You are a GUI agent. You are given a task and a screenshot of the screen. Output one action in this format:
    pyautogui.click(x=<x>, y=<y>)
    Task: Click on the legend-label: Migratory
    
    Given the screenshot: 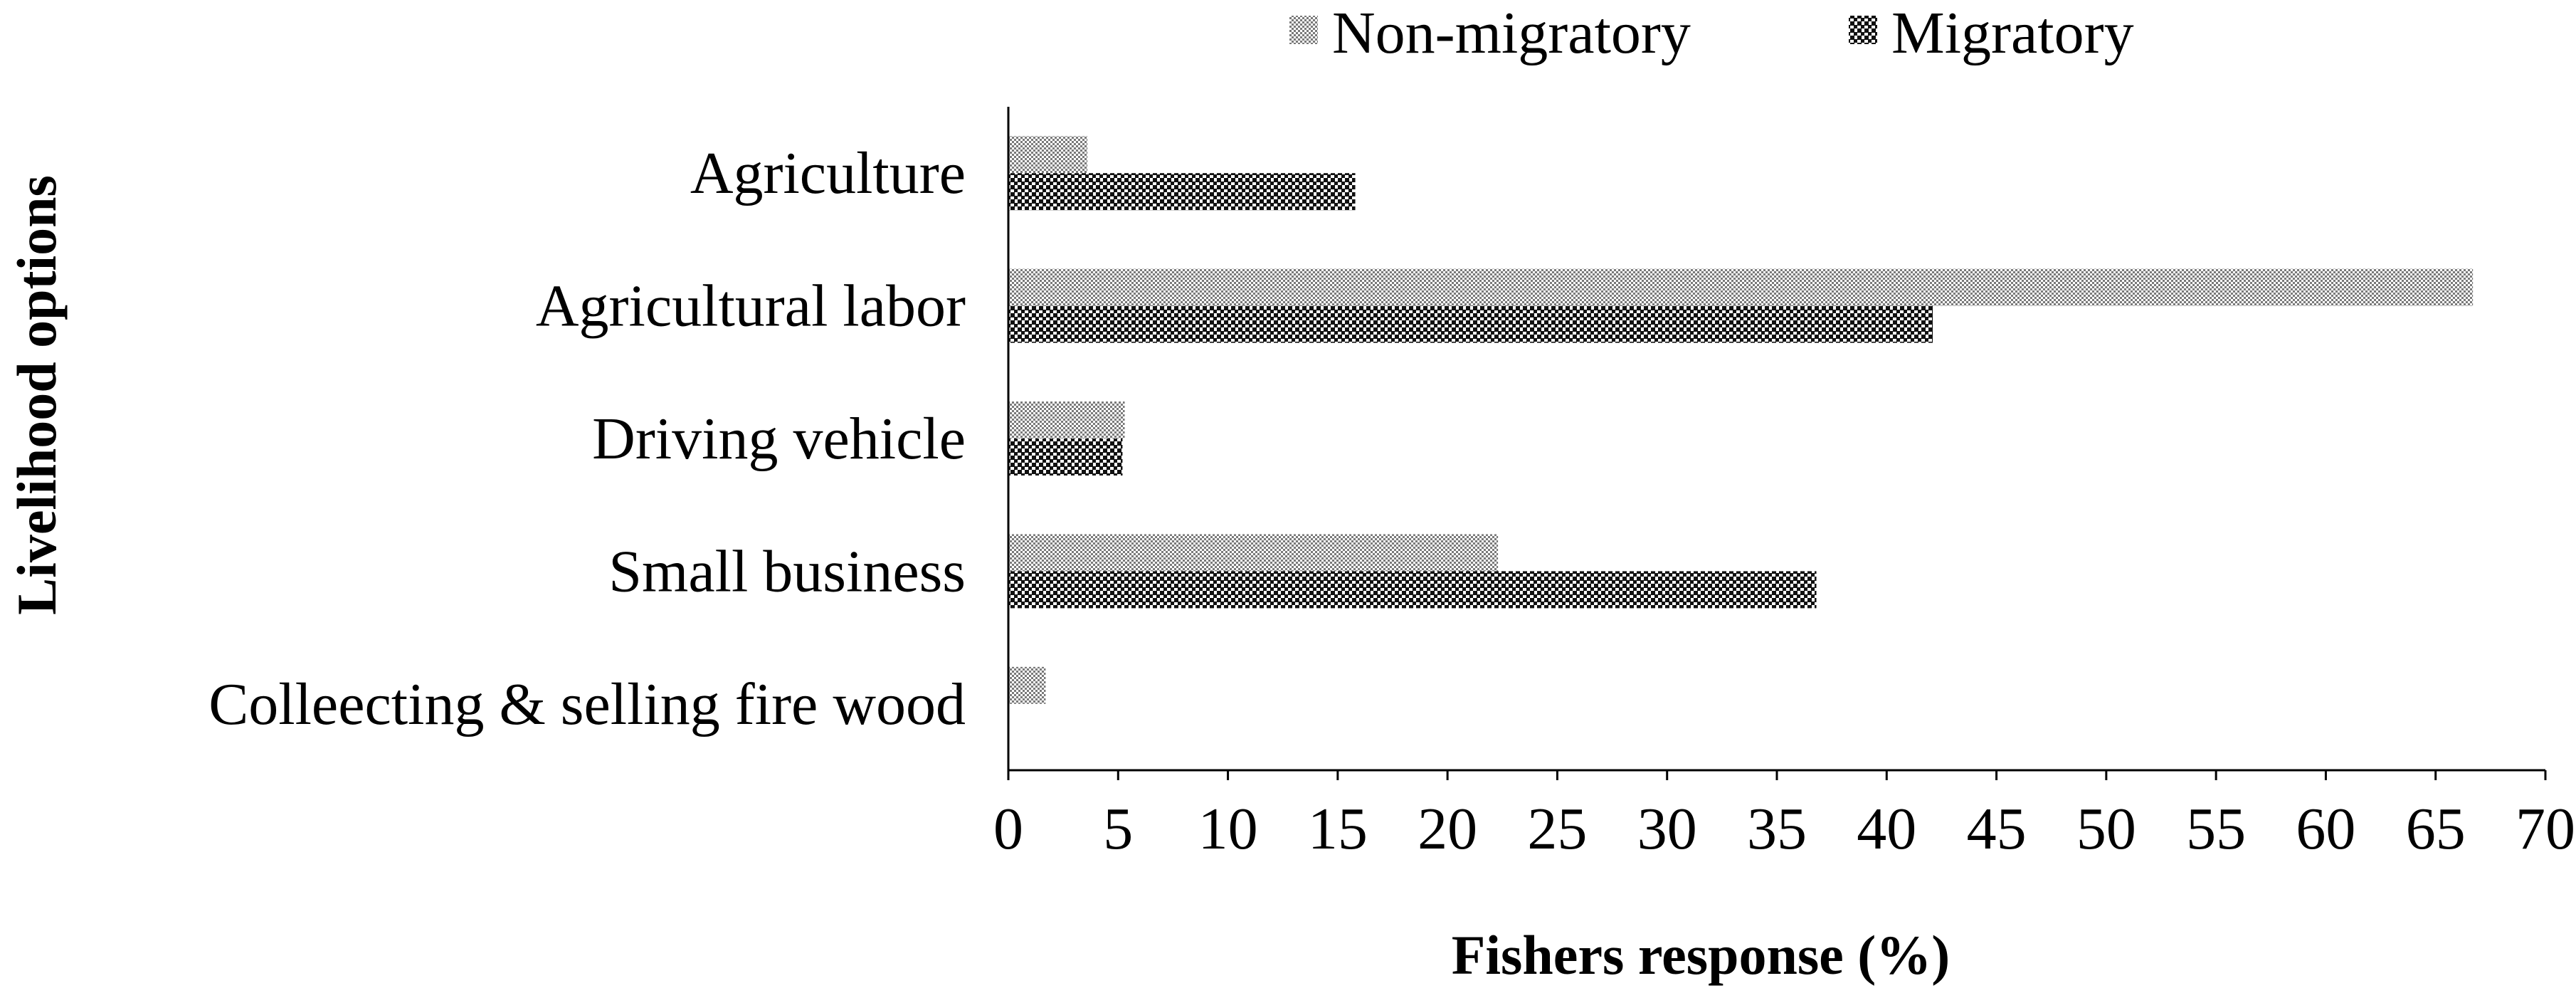 What is the action you would take?
    pyautogui.click(x=2013, y=33)
    